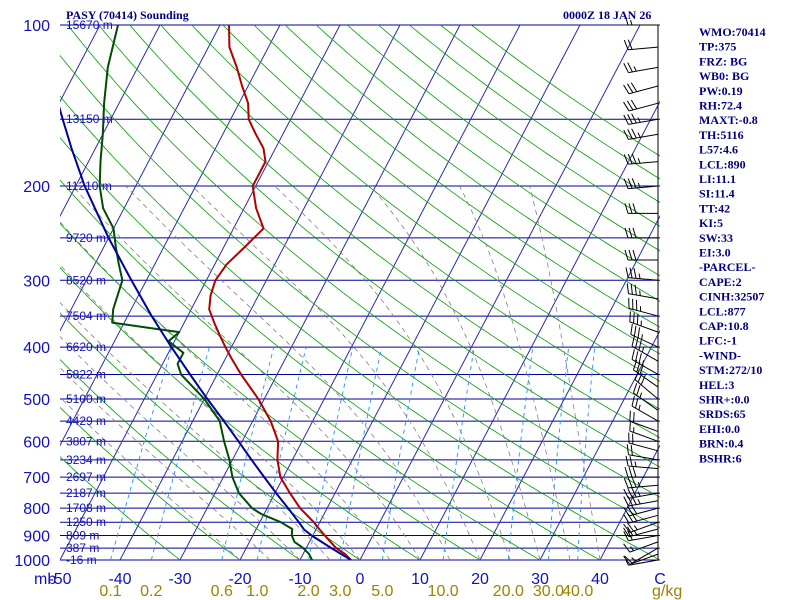 The height and width of the screenshot is (600, 800). What do you see at coordinates (222, 591) in the screenshot?
I see `mixing-ratio-tick-label: 0.6` at bounding box center [222, 591].